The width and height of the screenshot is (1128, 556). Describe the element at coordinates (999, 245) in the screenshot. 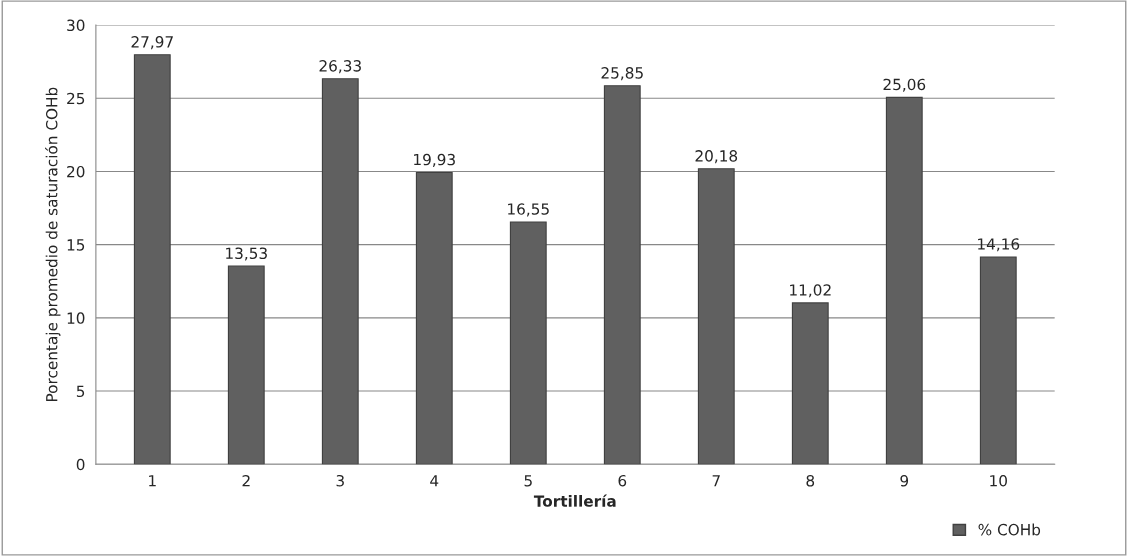

I see `data-label: 14,16` at that location.